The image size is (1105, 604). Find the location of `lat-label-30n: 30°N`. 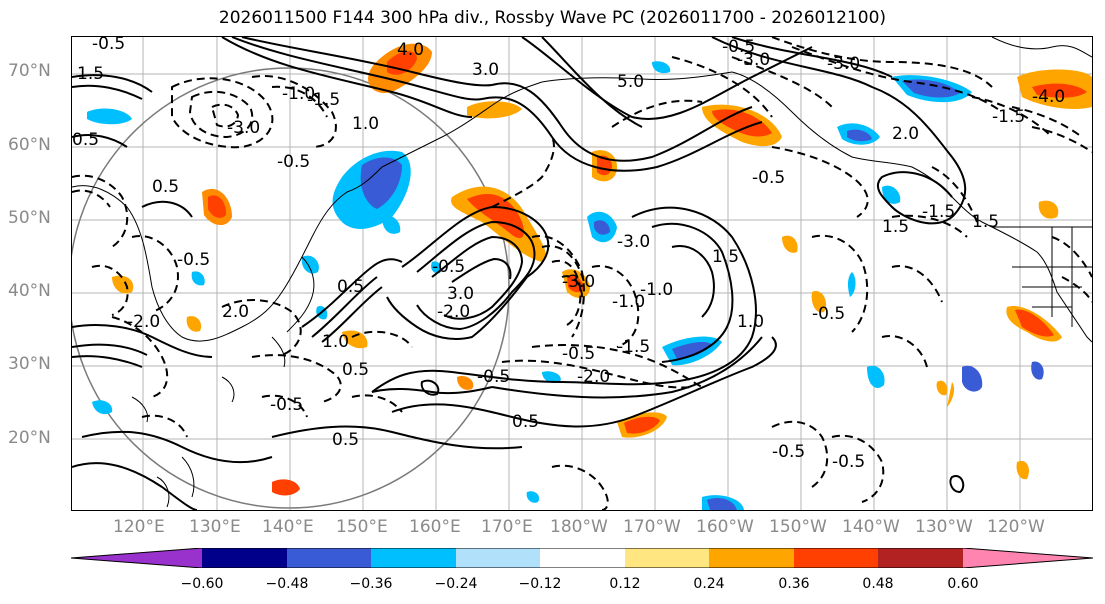

lat-label-30n: 30°N is located at coordinates (29, 364).